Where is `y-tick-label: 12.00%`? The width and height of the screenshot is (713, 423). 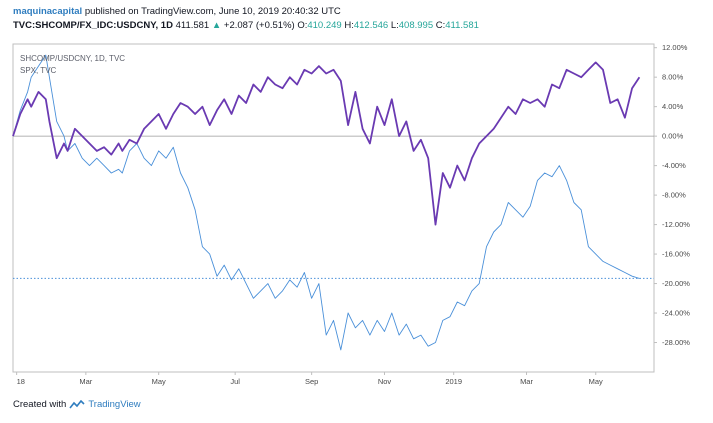
y-tick-label: 12.00% is located at coordinates (675, 47).